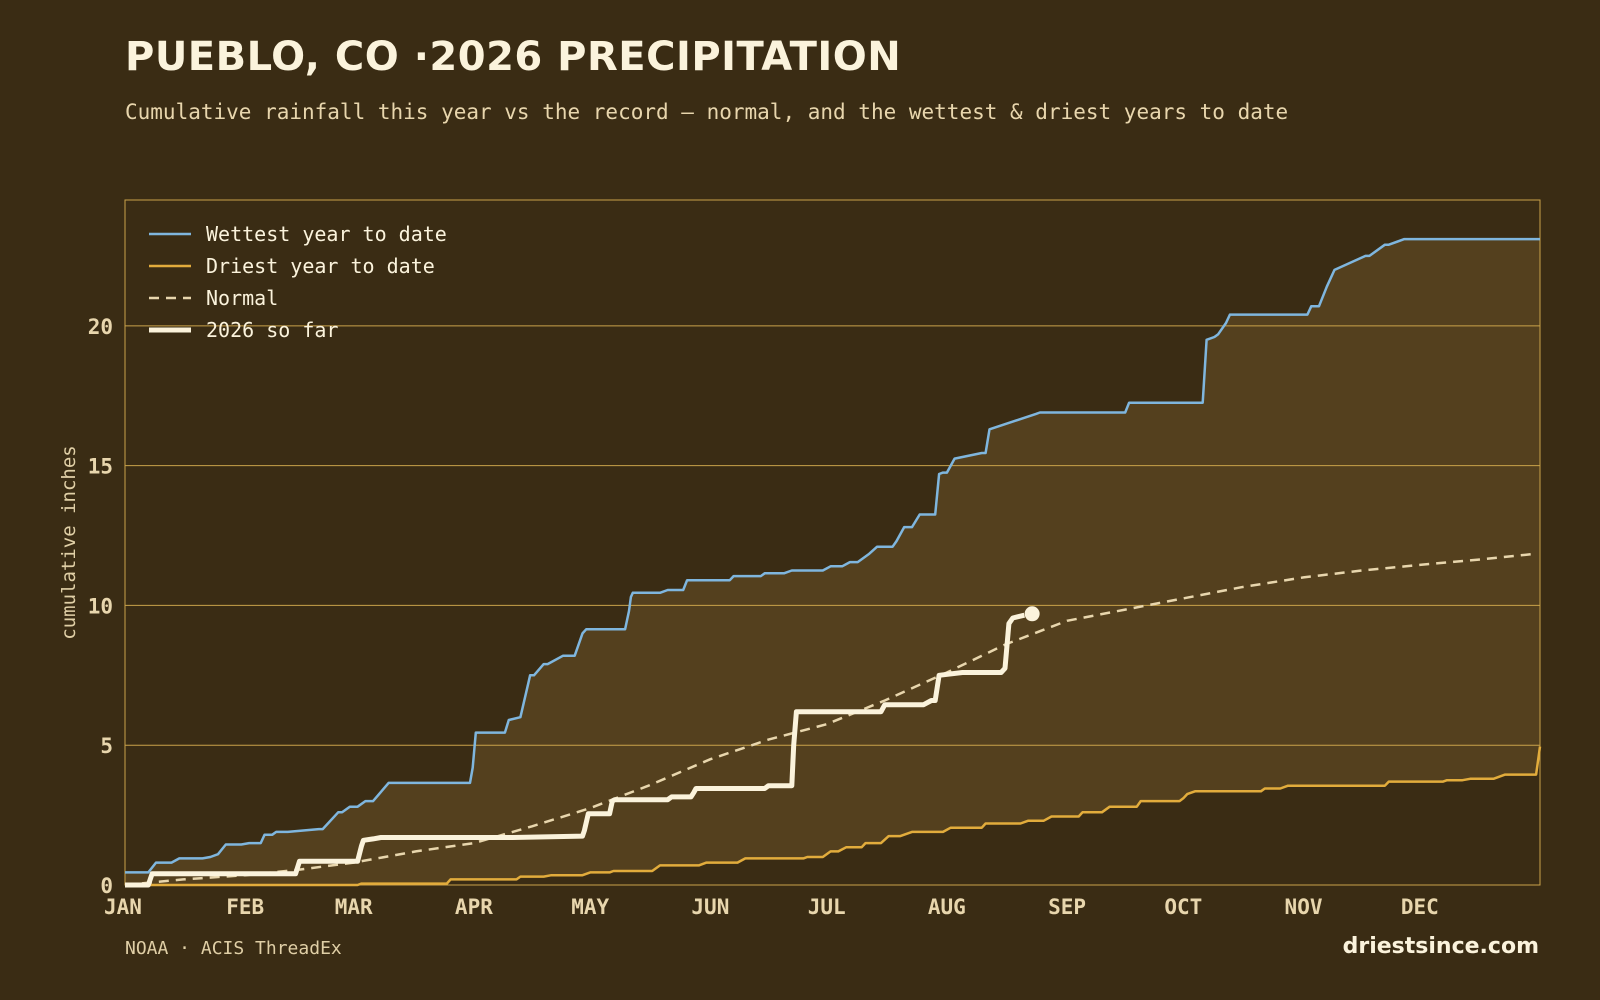  Describe the element at coordinates (106, 746) in the screenshot. I see `y-tick-label: 5` at that location.